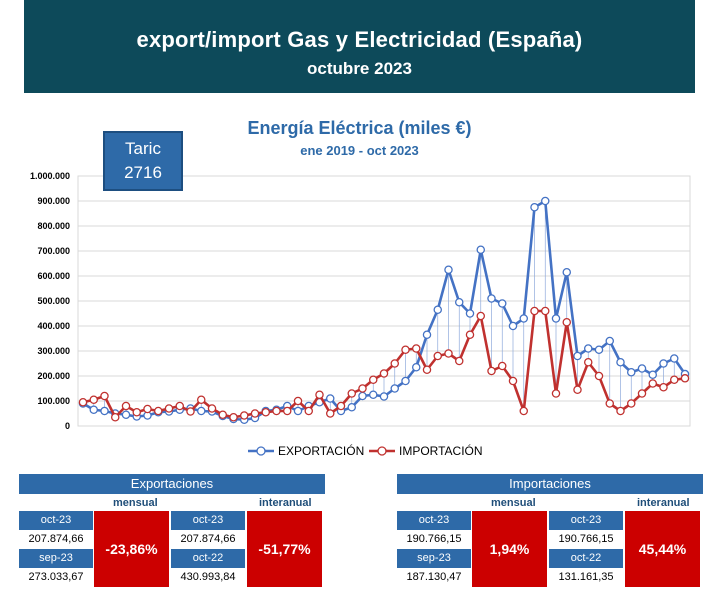 The height and width of the screenshot is (597, 719). What do you see at coordinates (359, 150) in the screenshot?
I see `chart-subtitle: ene 2019 - oct 2023` at bounding box center [359, 150].